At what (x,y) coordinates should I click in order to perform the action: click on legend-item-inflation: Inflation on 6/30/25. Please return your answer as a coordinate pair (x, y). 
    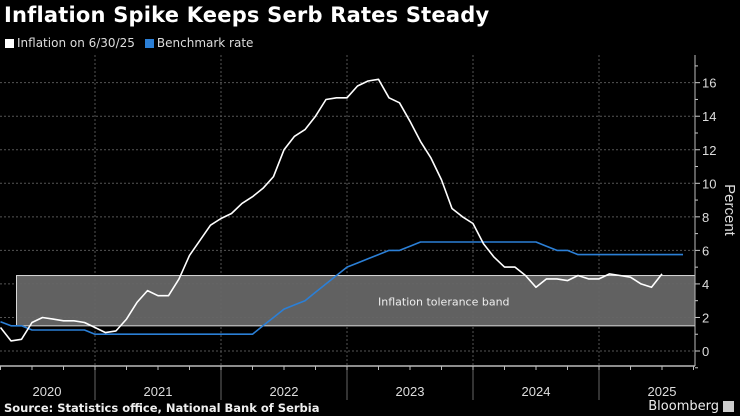
    Looking at the image, I should click on (70, 43).